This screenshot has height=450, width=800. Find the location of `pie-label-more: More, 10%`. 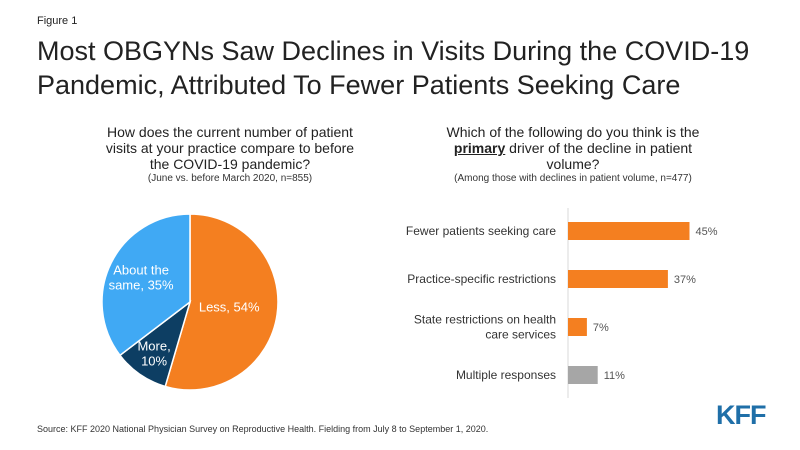

pie-label-more: More, 10% is located at coordinates (153, 354).